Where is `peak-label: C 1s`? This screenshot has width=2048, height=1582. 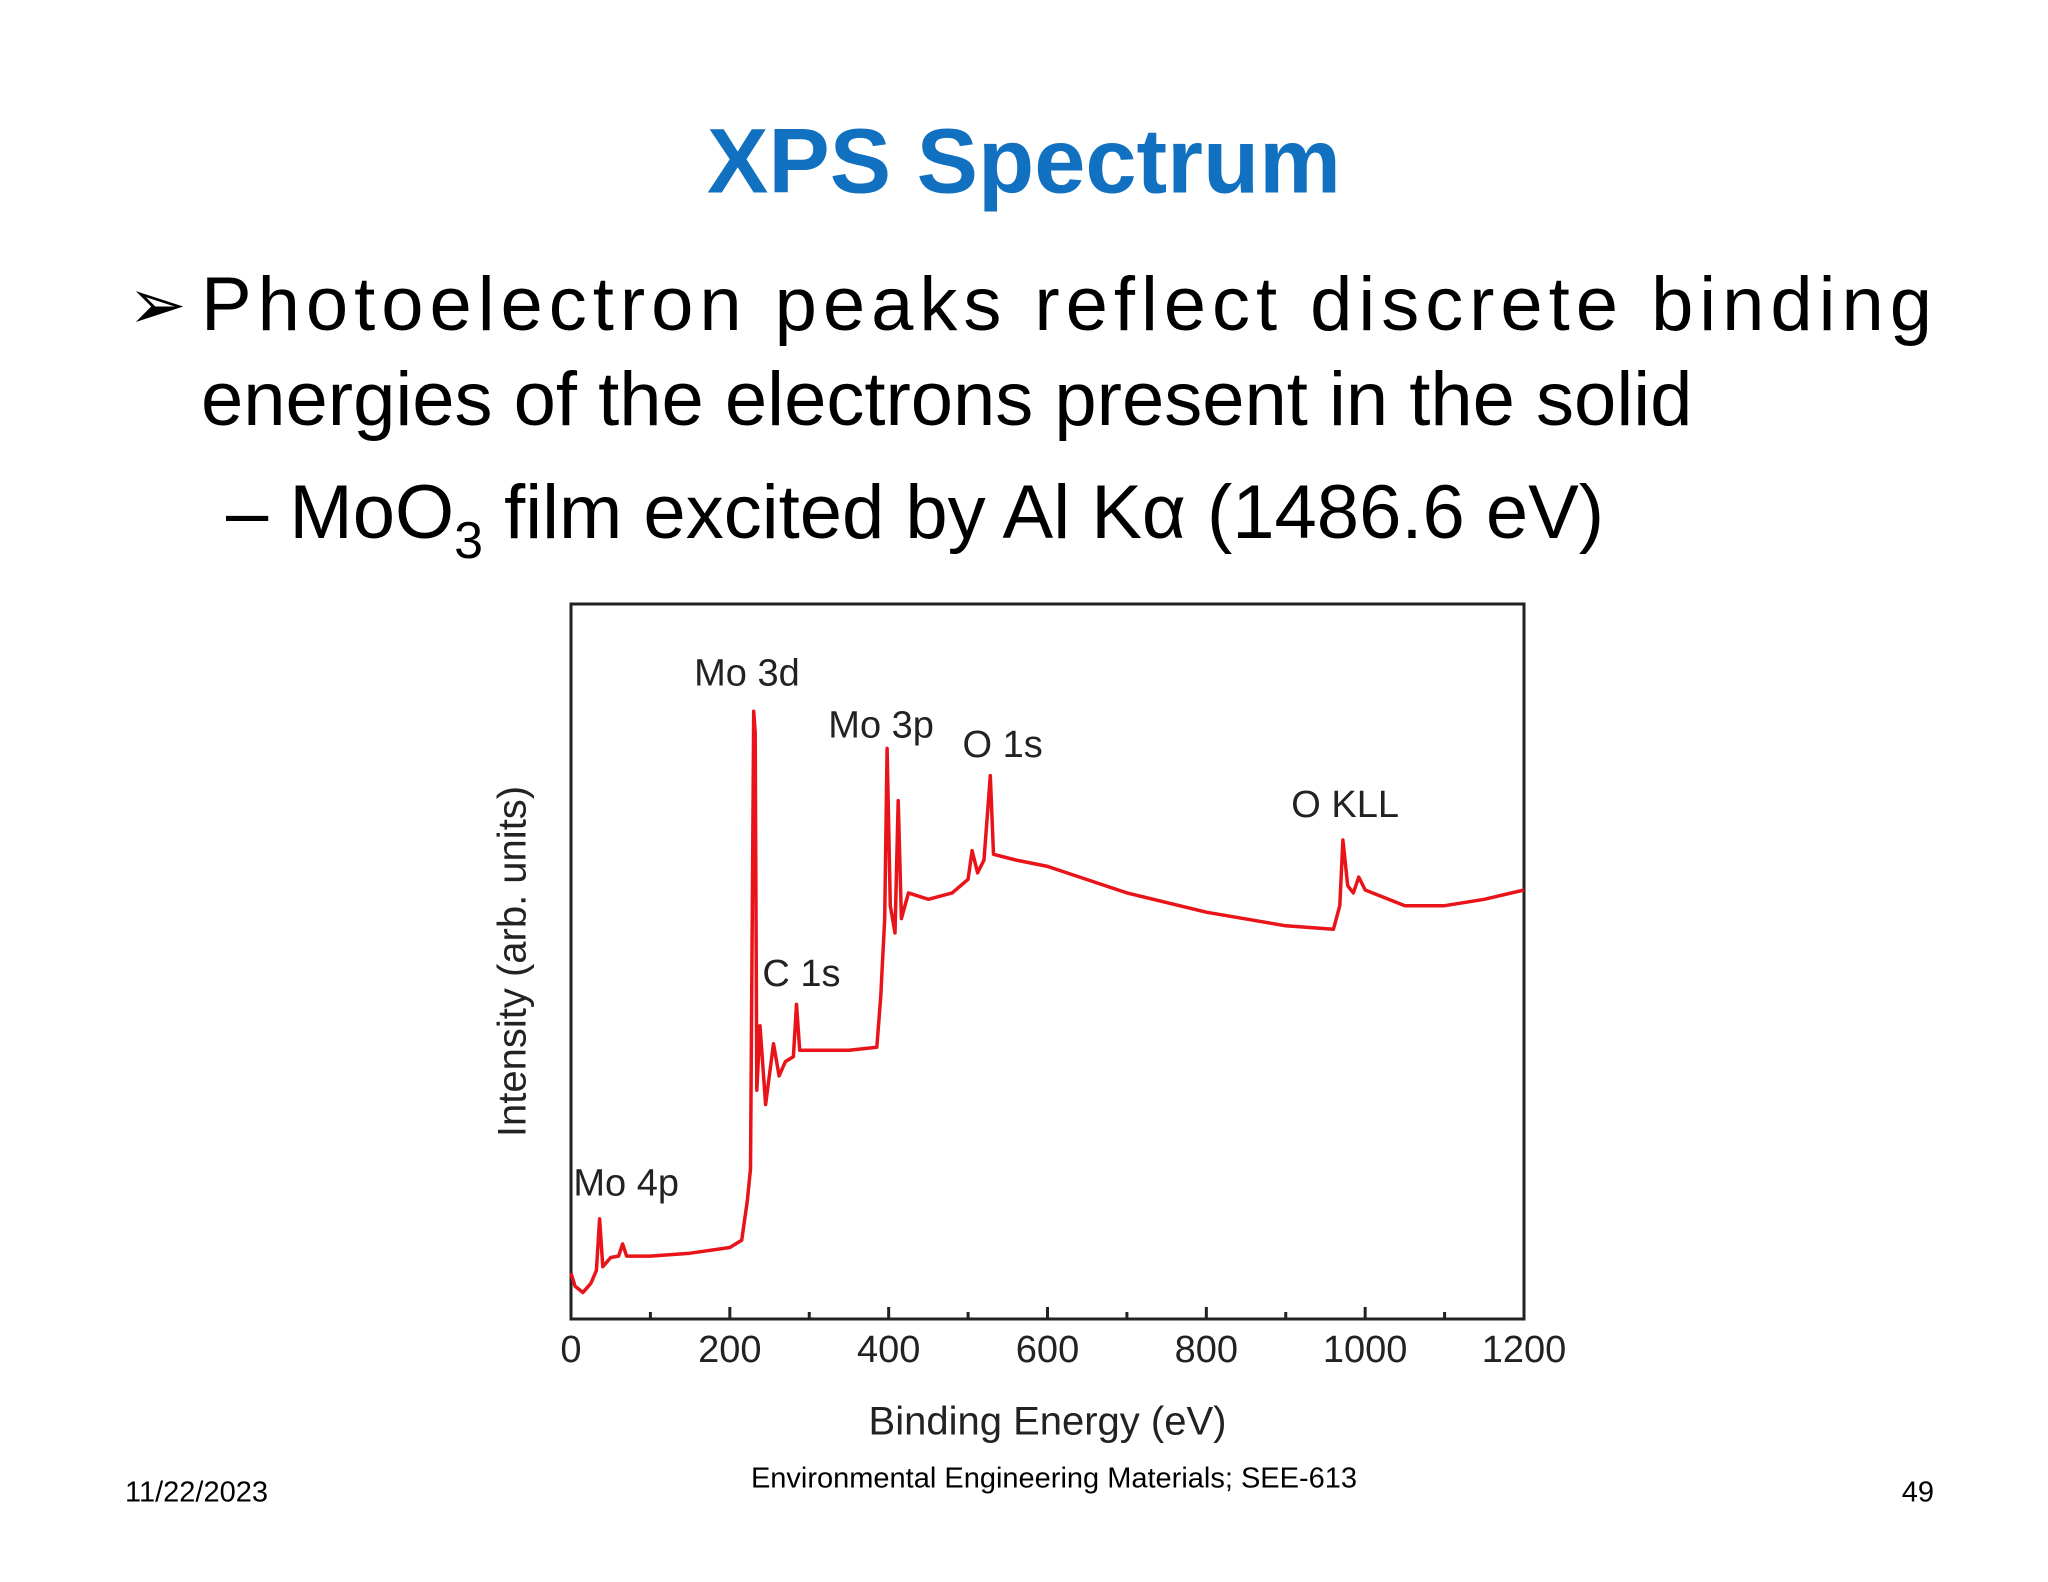 peak-label: C 1s is located at coordinates (801, 974).